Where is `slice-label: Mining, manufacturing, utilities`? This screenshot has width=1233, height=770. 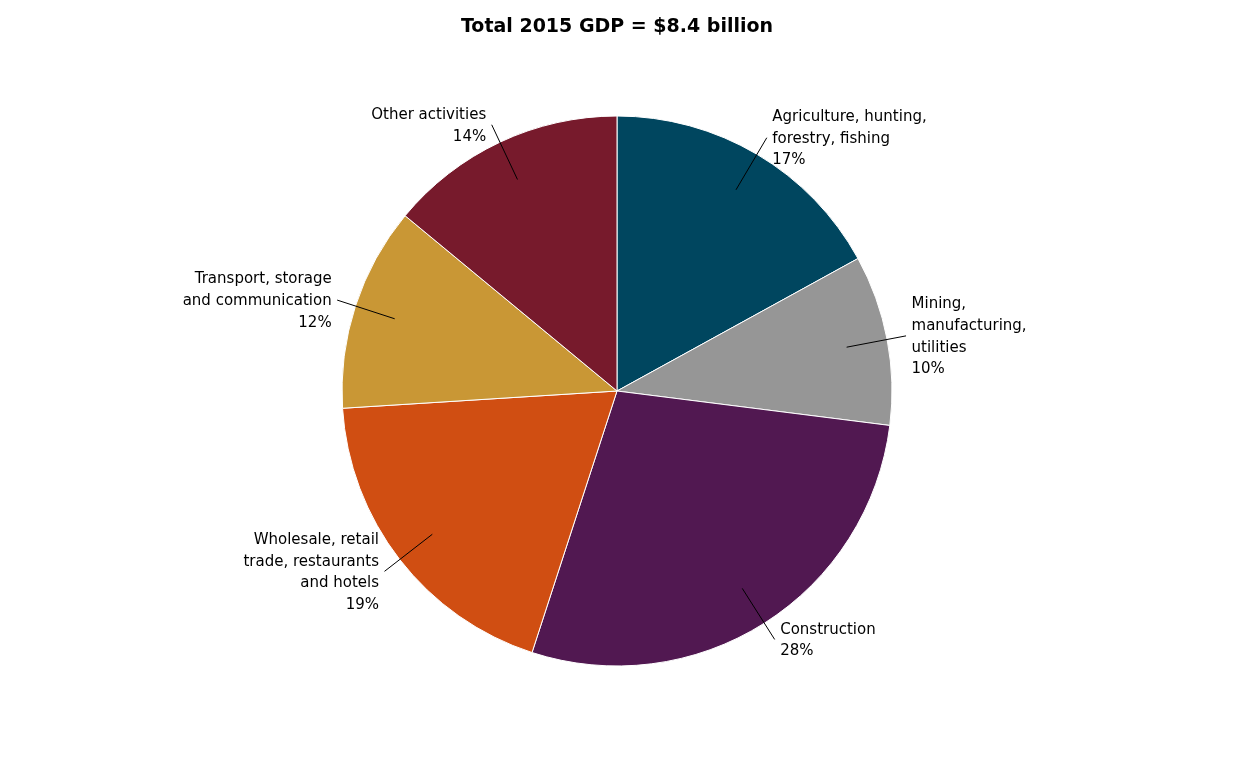
slice-label: Mining, manufacturing, utilities is located at coordinates (969, 325).